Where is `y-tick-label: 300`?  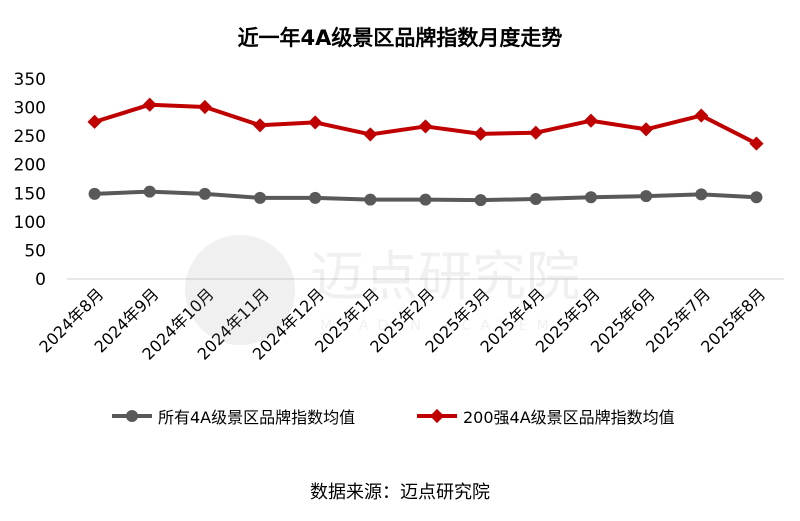
y-tick-label: 300 is located at coordinates (30, 109).